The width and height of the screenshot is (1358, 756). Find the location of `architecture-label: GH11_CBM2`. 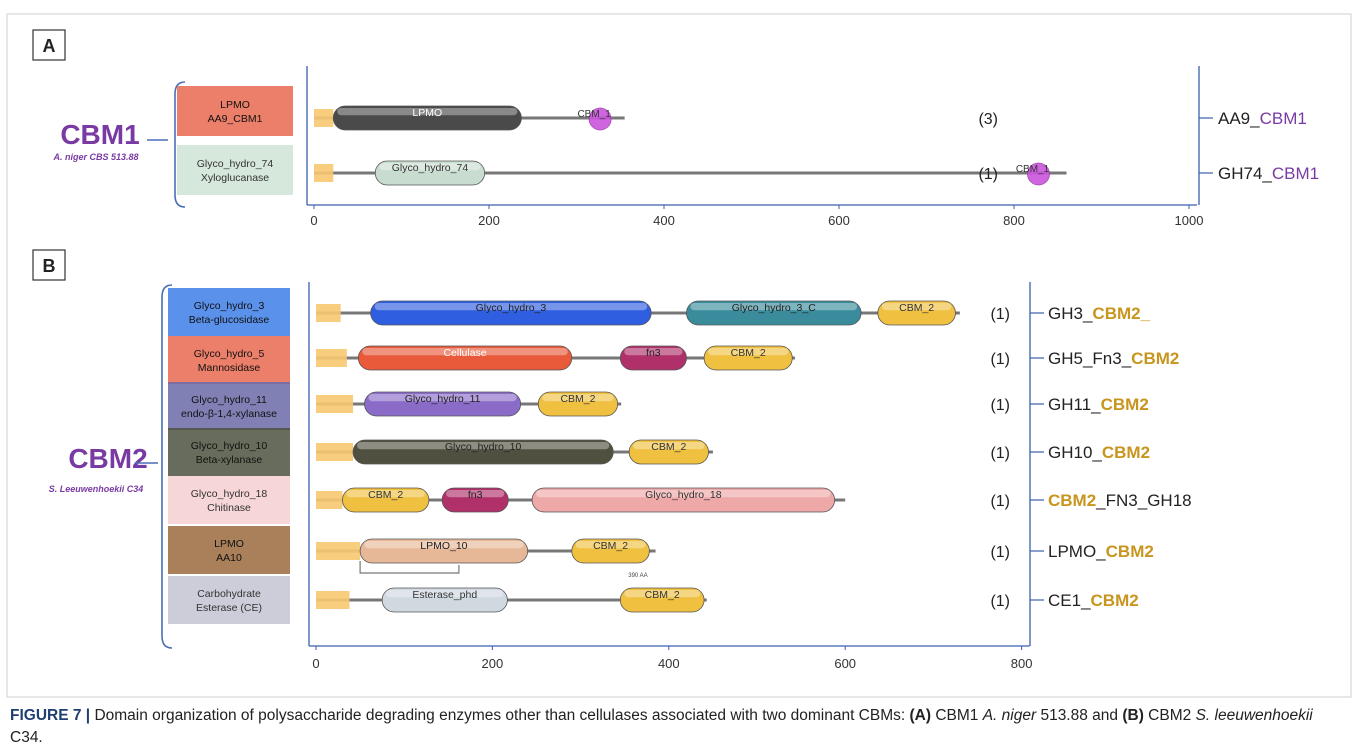

architecture-label: GH11_CBM2 is located at coordinates (1098, 404).